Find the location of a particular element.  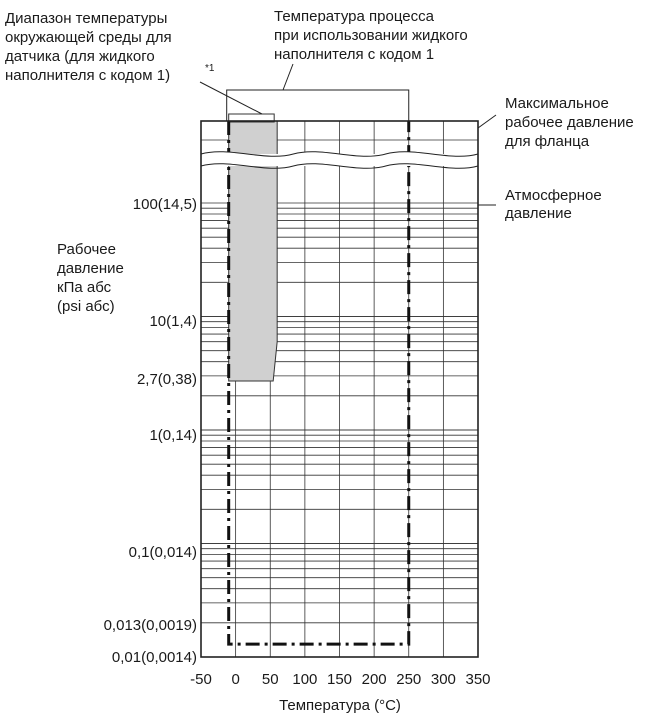

process-temp-line-2: при использовании жидкого is located at coordinates (371, 35).